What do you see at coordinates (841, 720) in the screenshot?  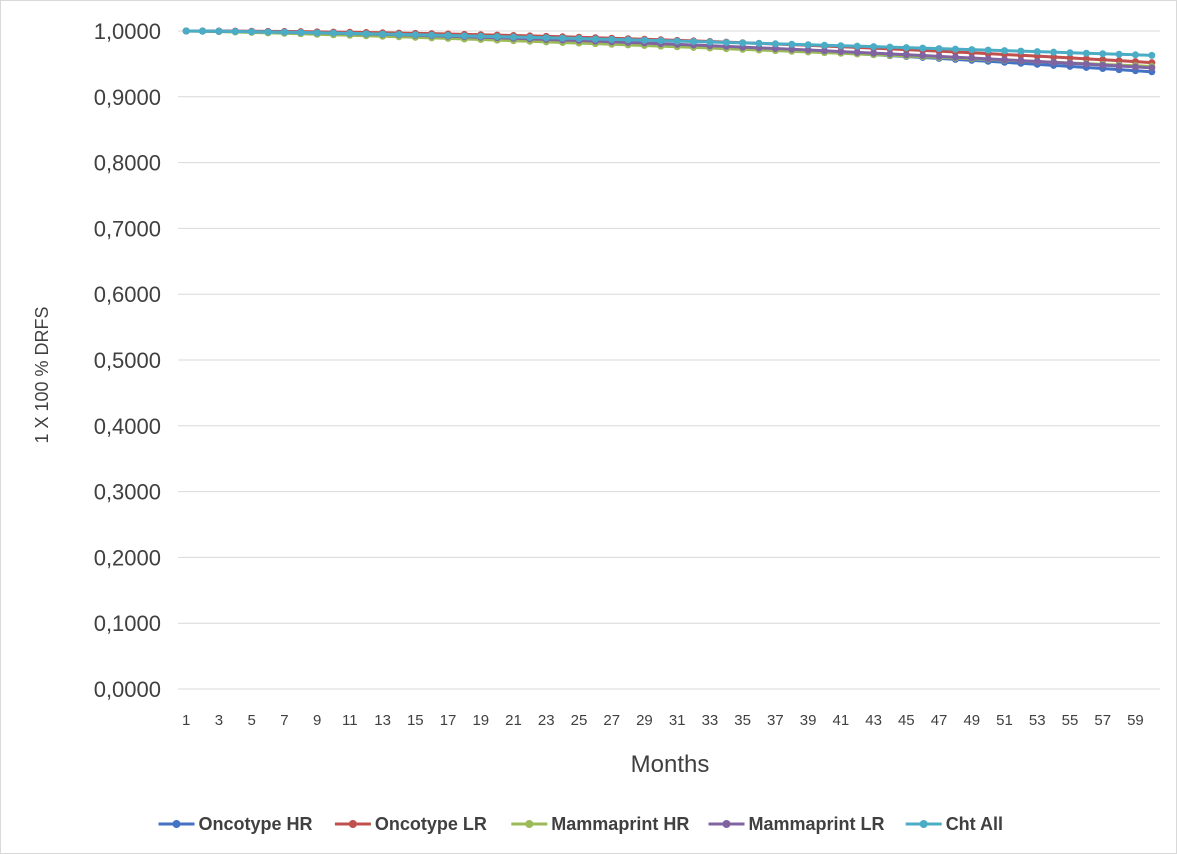 I see `x-tick-label: 41` at bounding box center [841, 720].